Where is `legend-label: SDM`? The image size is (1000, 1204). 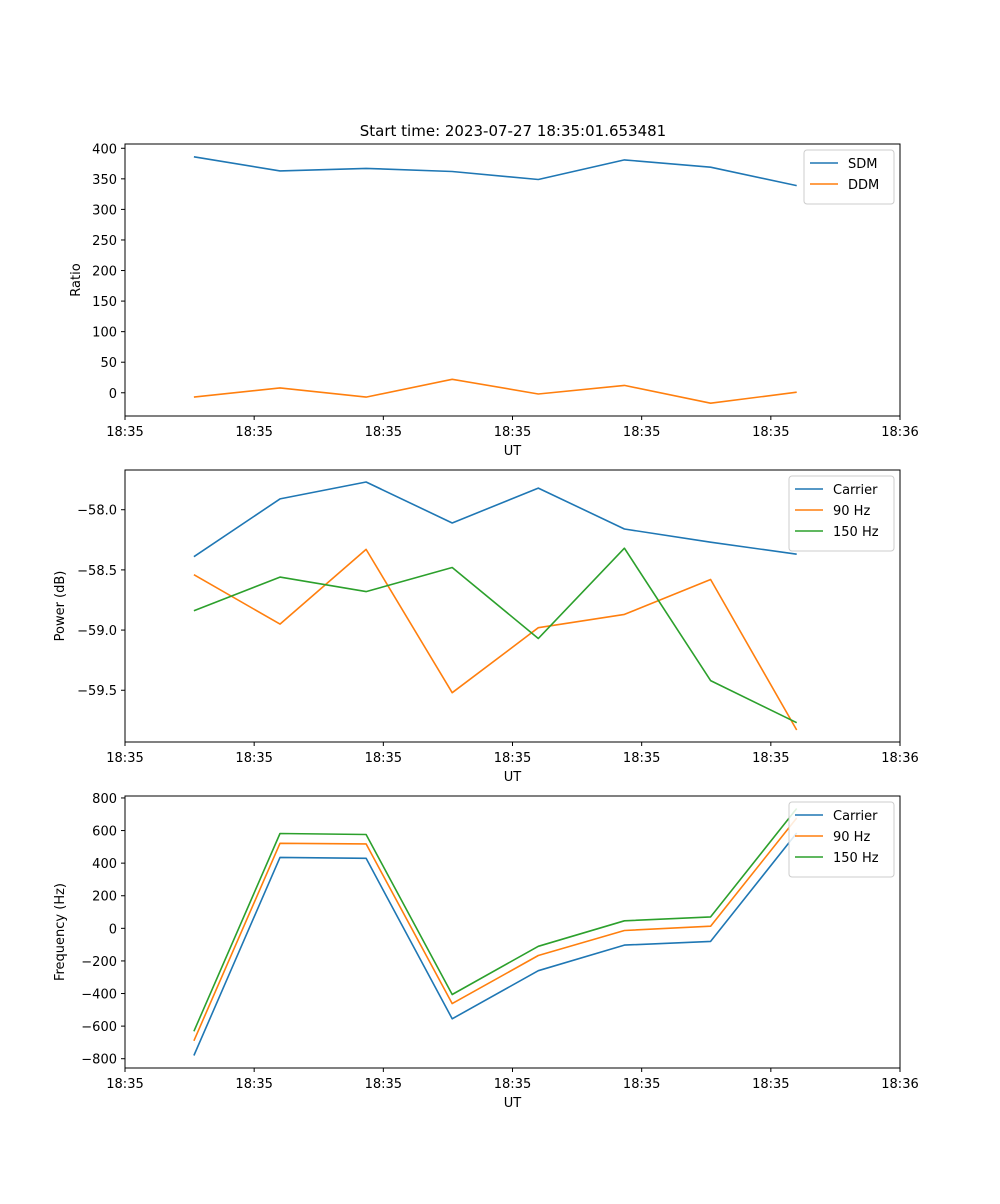
legend-label: SDM is located at coordinates (862, 164).